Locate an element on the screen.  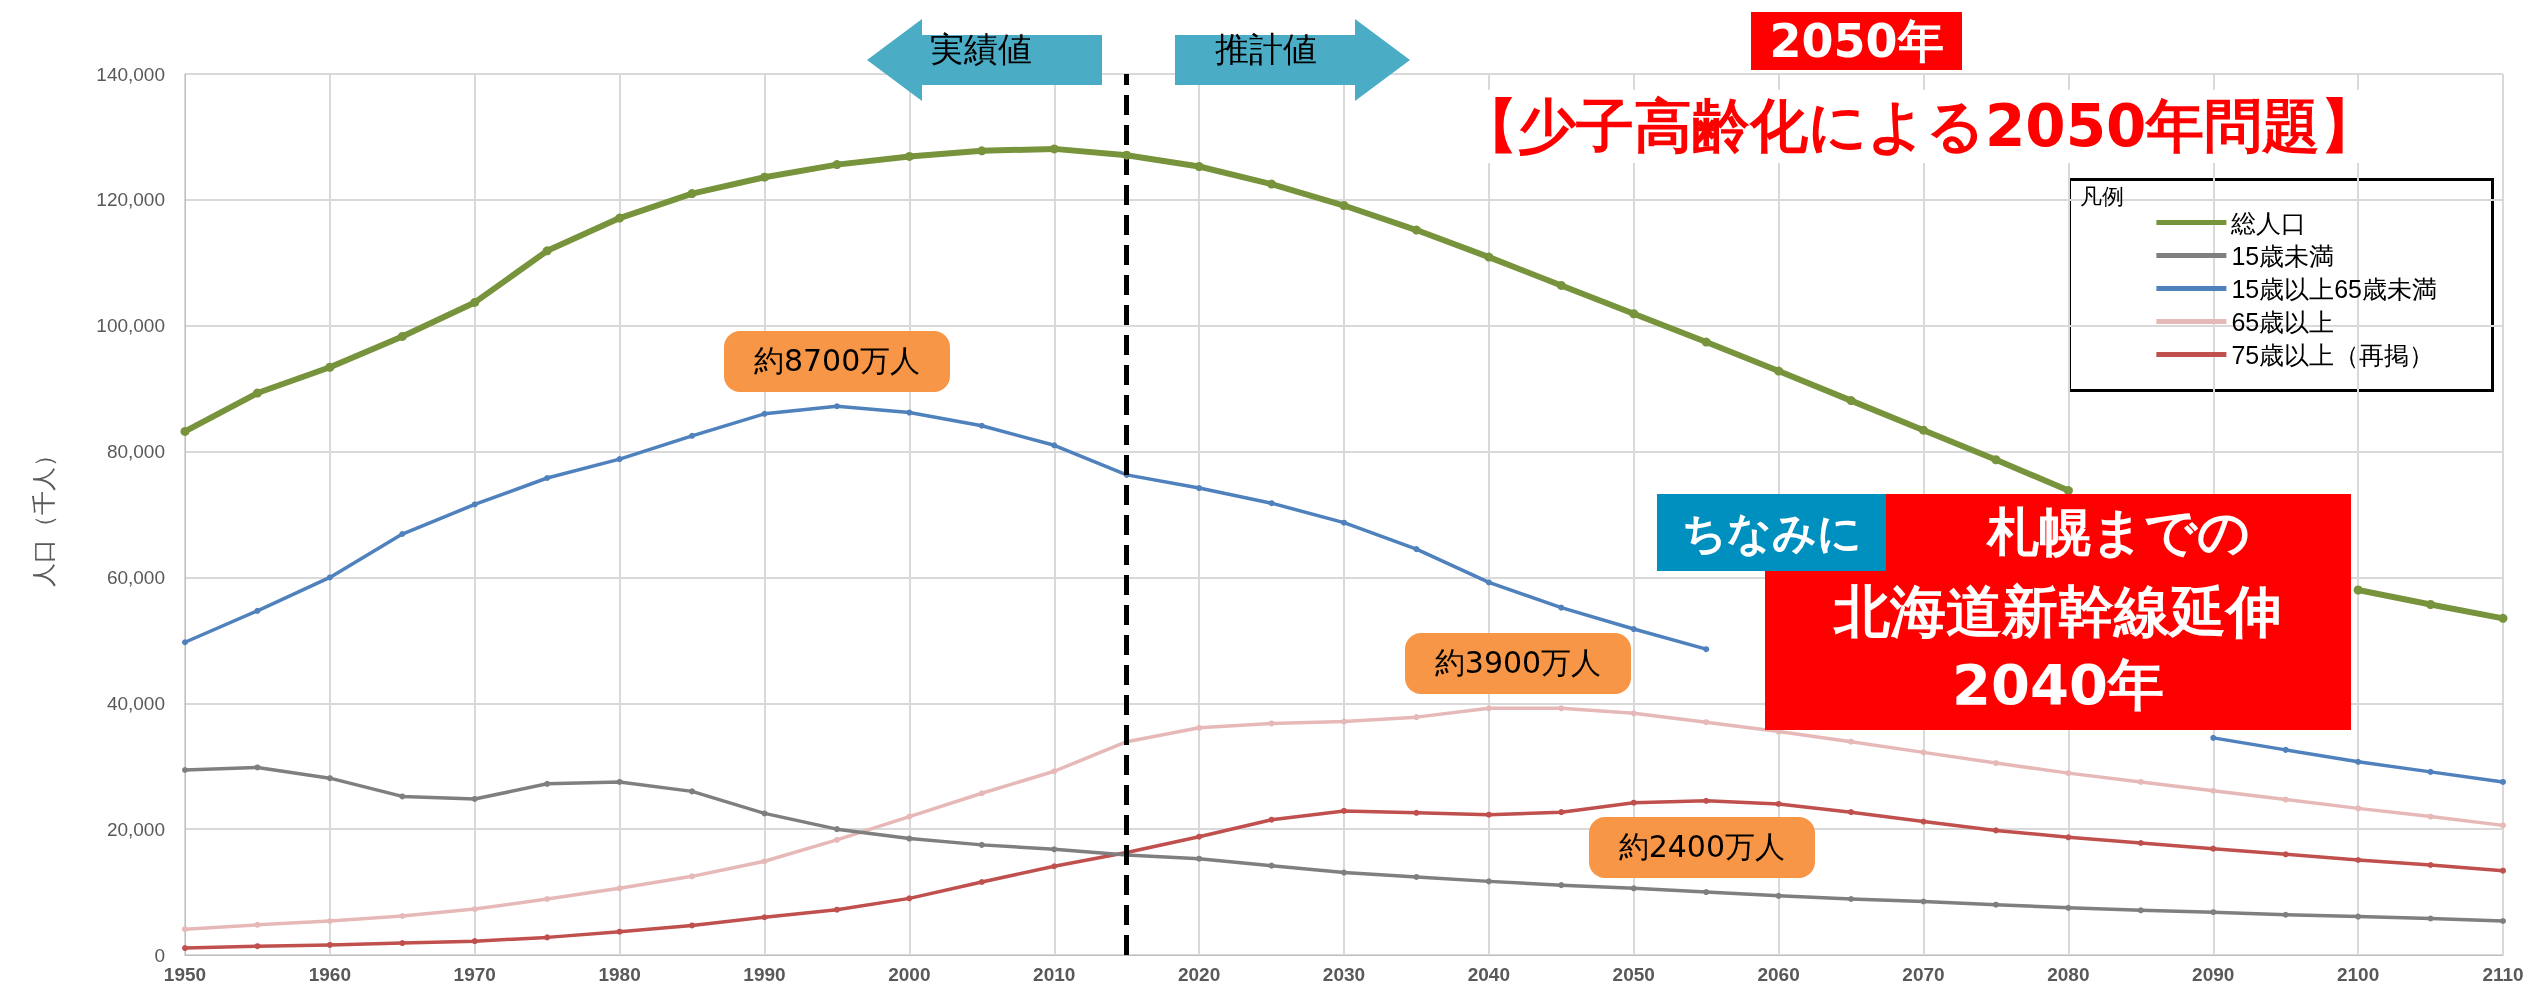
y-tick-label: 120,000 is located at coordinates (130, 200).